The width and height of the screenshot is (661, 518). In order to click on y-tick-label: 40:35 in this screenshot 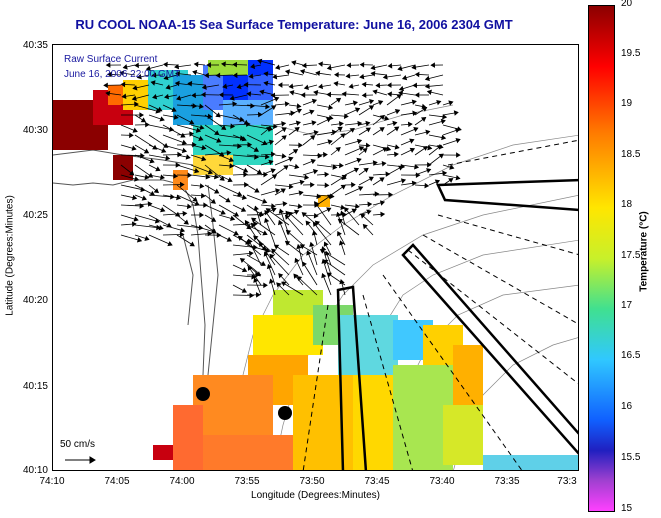, I will do `click(35, 45)`.